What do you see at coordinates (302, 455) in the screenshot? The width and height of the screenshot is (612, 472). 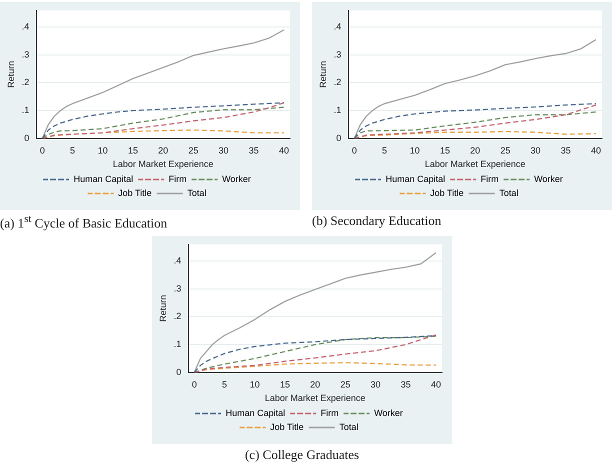 I see `text: (c) College Graduates` at bounding box center [302, 455].